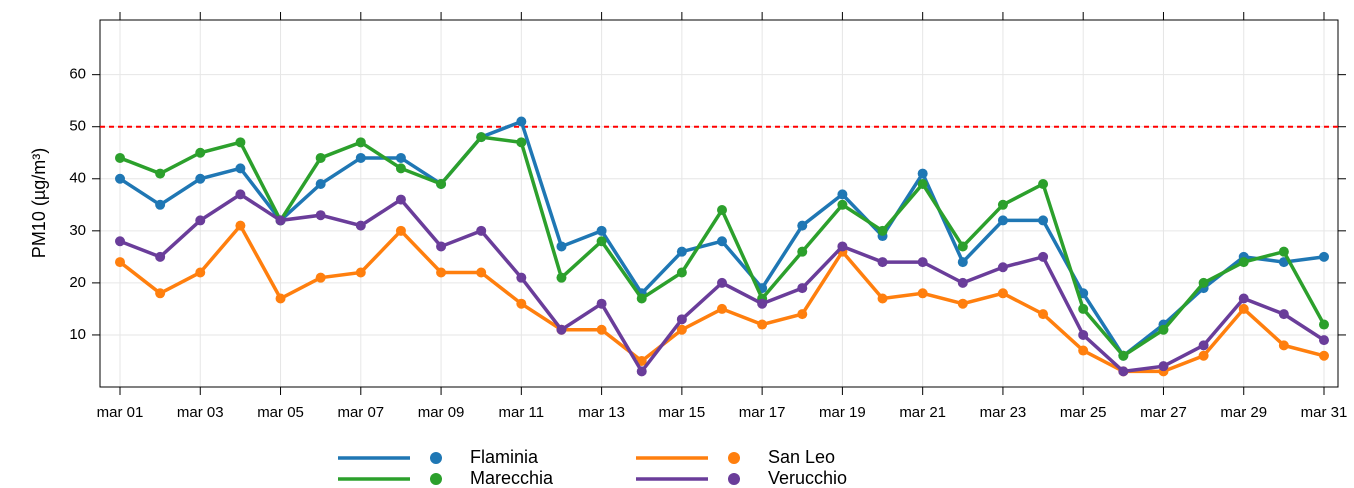 Image resolution: width=1354 pixels, height=488 pixels. I want to click on legend-label: Verucchio, so click(807, 478).